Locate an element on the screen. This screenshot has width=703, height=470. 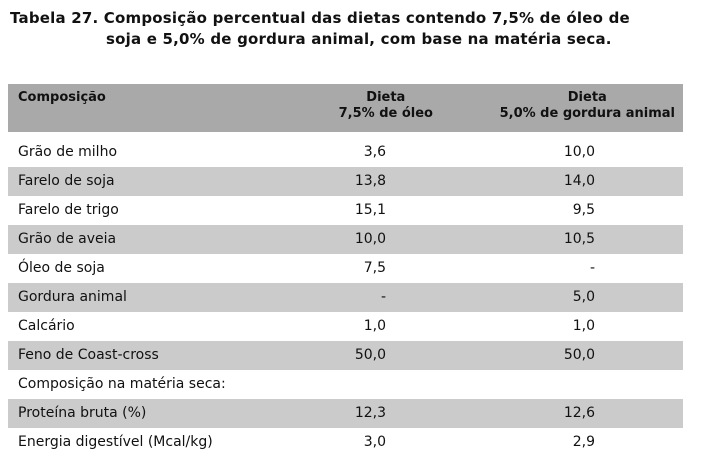
value-oleo: 3,6 is located at coordinates (374, 152).